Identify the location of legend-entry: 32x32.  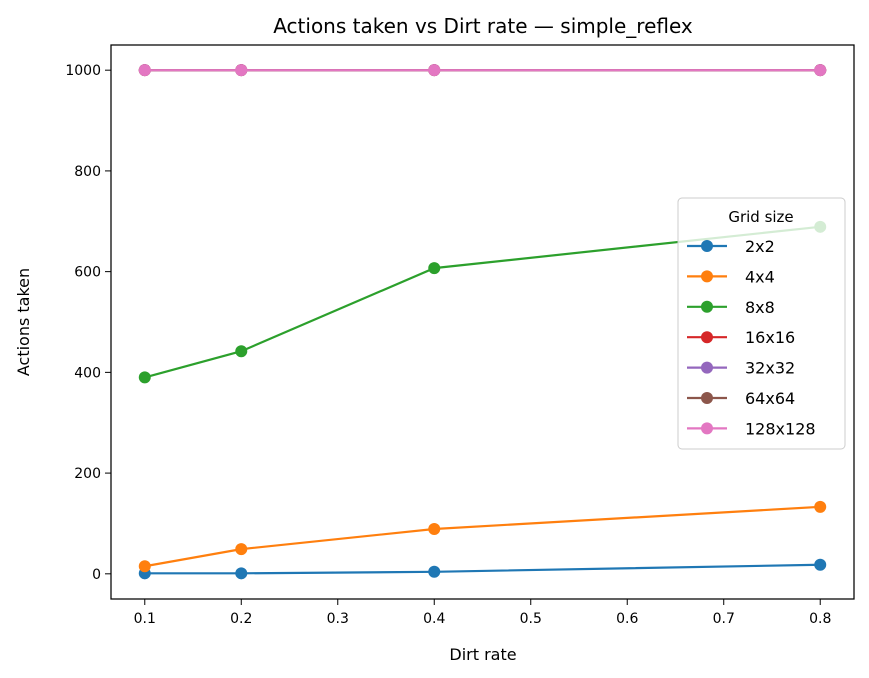
(741, 368).